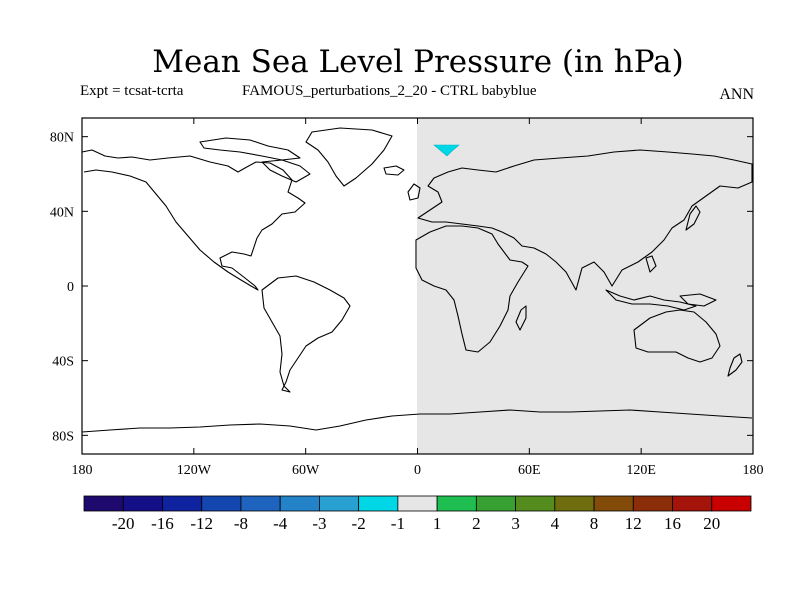 The height and width of the screenshot is (600, 800). Describe the element at coordinates (521, 318) in the screenshot. I see `madagascar-coast` at that location.